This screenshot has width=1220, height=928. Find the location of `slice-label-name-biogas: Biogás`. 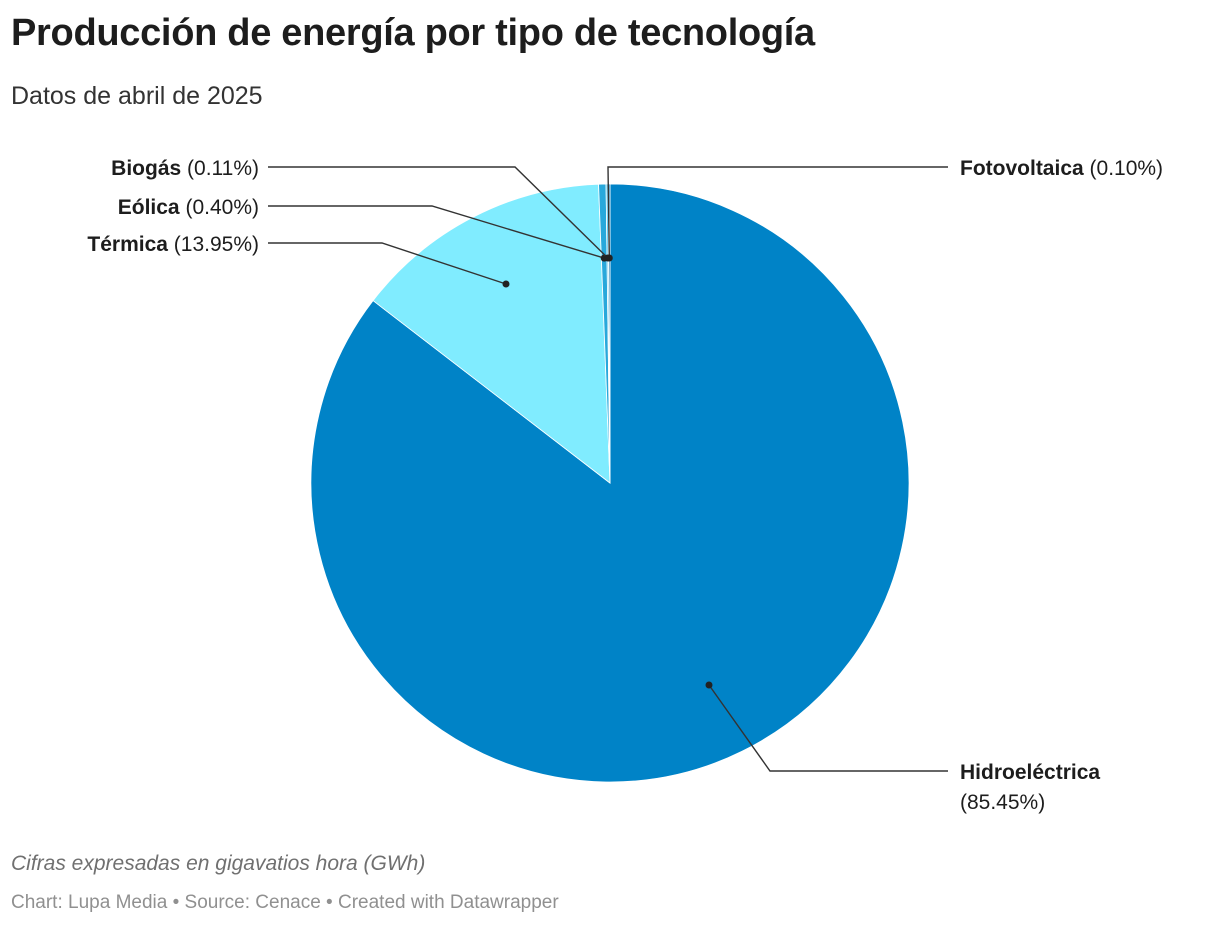

slice-label-name-biogas: Biogás is located at coordinates (146, 168).